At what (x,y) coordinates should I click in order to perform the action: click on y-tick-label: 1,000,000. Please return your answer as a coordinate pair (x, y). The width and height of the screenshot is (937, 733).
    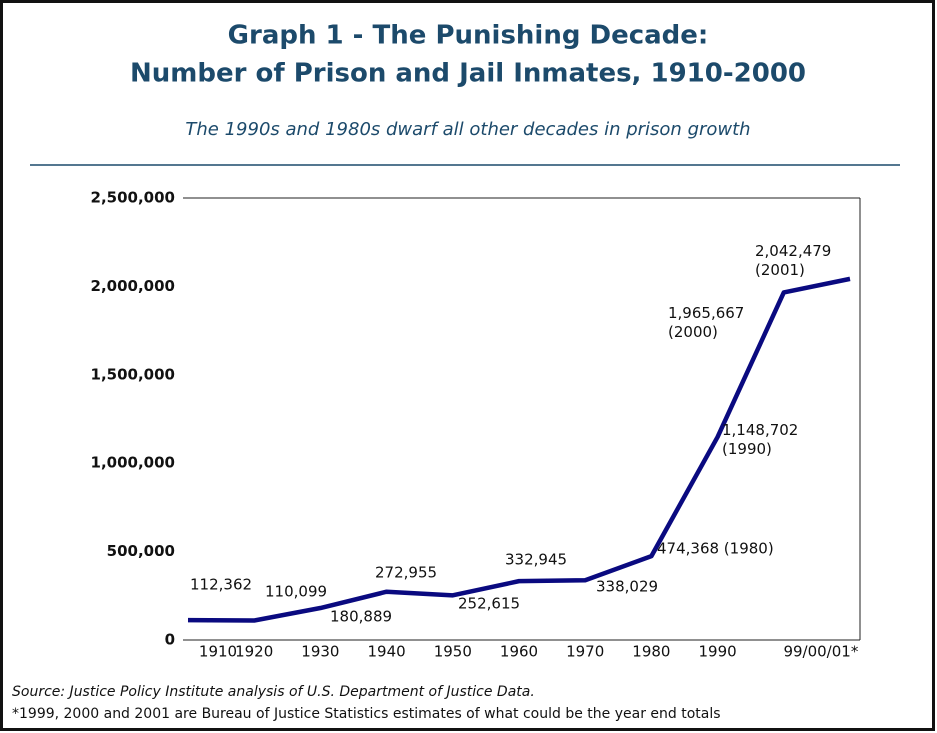
    Looking at the image, I should click on (133, 463).